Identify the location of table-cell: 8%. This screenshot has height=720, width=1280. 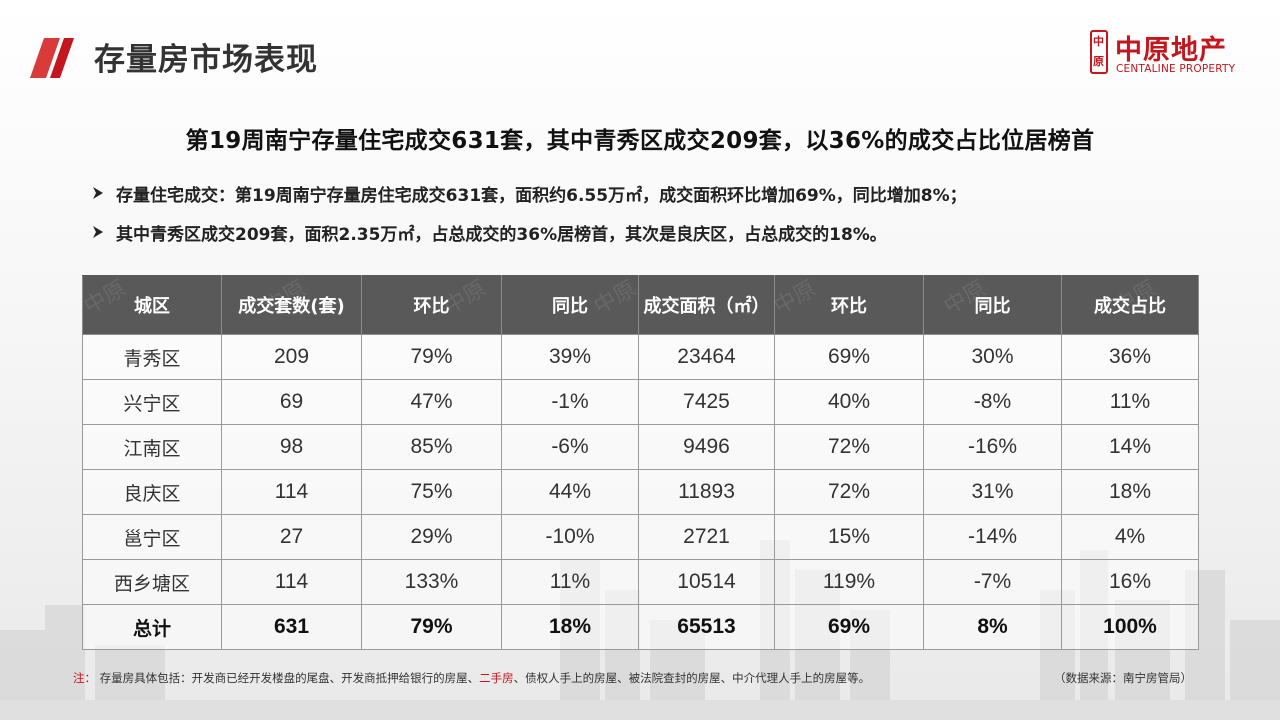
(992, 627).